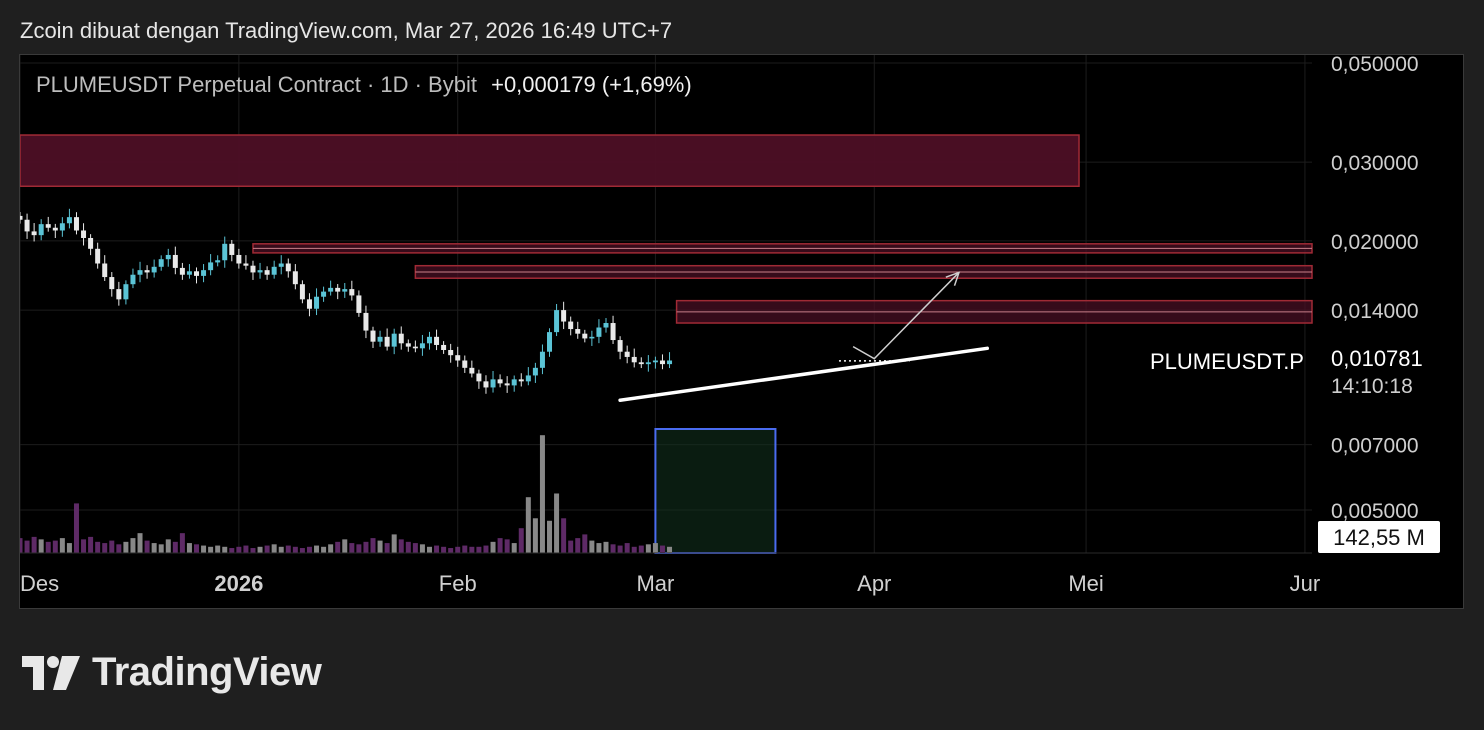  What do you see at coordinates (715, 491) in the screenshot?
I see `volume-highlight-box` at bounding box center [715, 491].